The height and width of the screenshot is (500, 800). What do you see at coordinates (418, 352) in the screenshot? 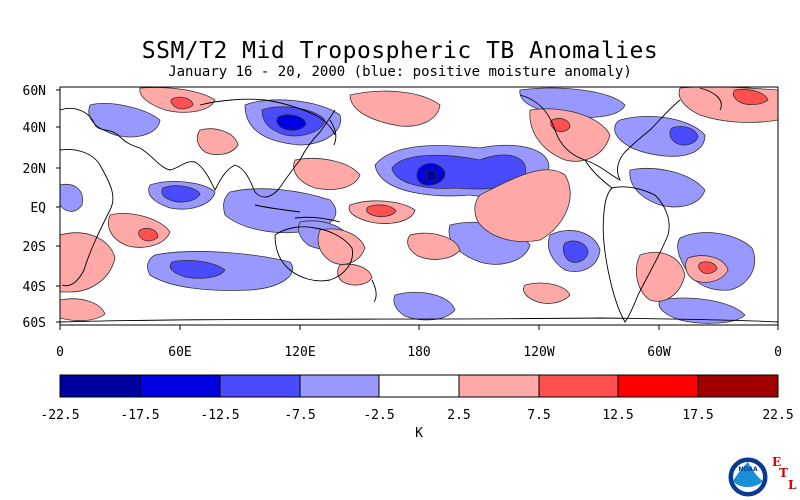
I see `lon-label-180: 180` at bounding box center [418, 352].